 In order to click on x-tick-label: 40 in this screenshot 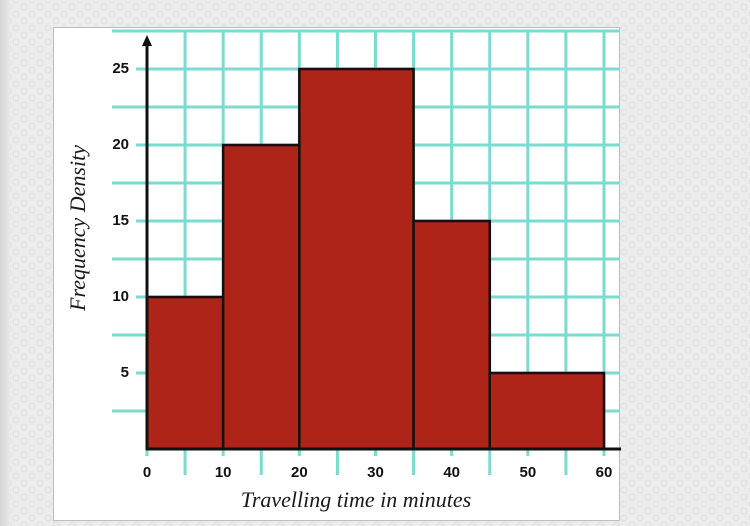, I will do `click(451, 472)`.